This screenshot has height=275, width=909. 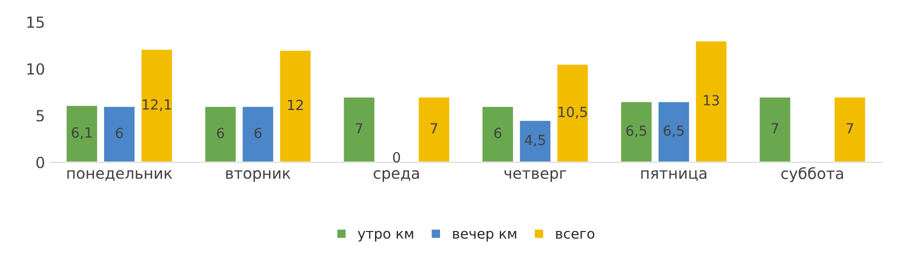 I want to click on data-label: 12,1, so click(x=156, y=105).